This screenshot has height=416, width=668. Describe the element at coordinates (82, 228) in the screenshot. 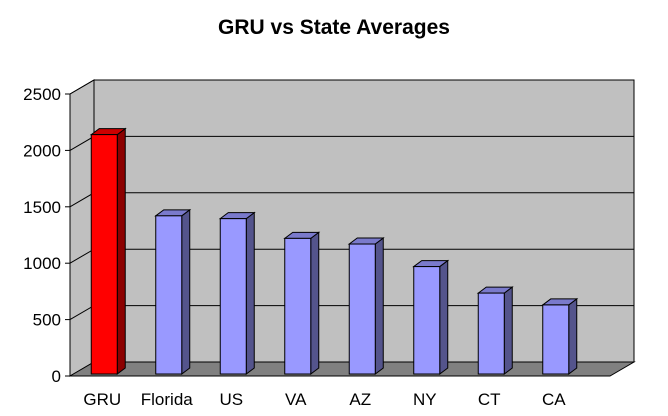

I see `side-wall` at that location.